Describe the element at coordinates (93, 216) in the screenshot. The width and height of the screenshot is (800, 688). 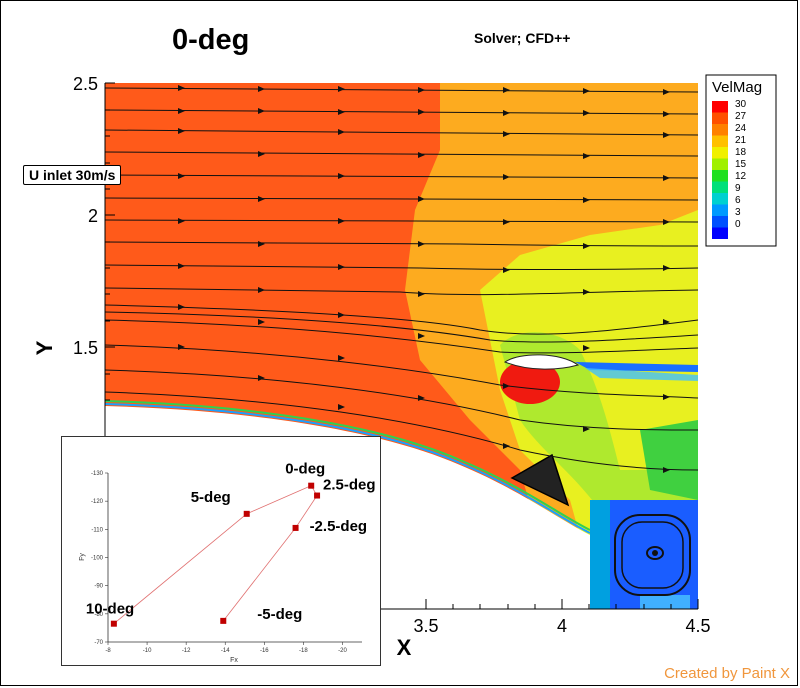
I see `y-tick-label: 2` at that location.